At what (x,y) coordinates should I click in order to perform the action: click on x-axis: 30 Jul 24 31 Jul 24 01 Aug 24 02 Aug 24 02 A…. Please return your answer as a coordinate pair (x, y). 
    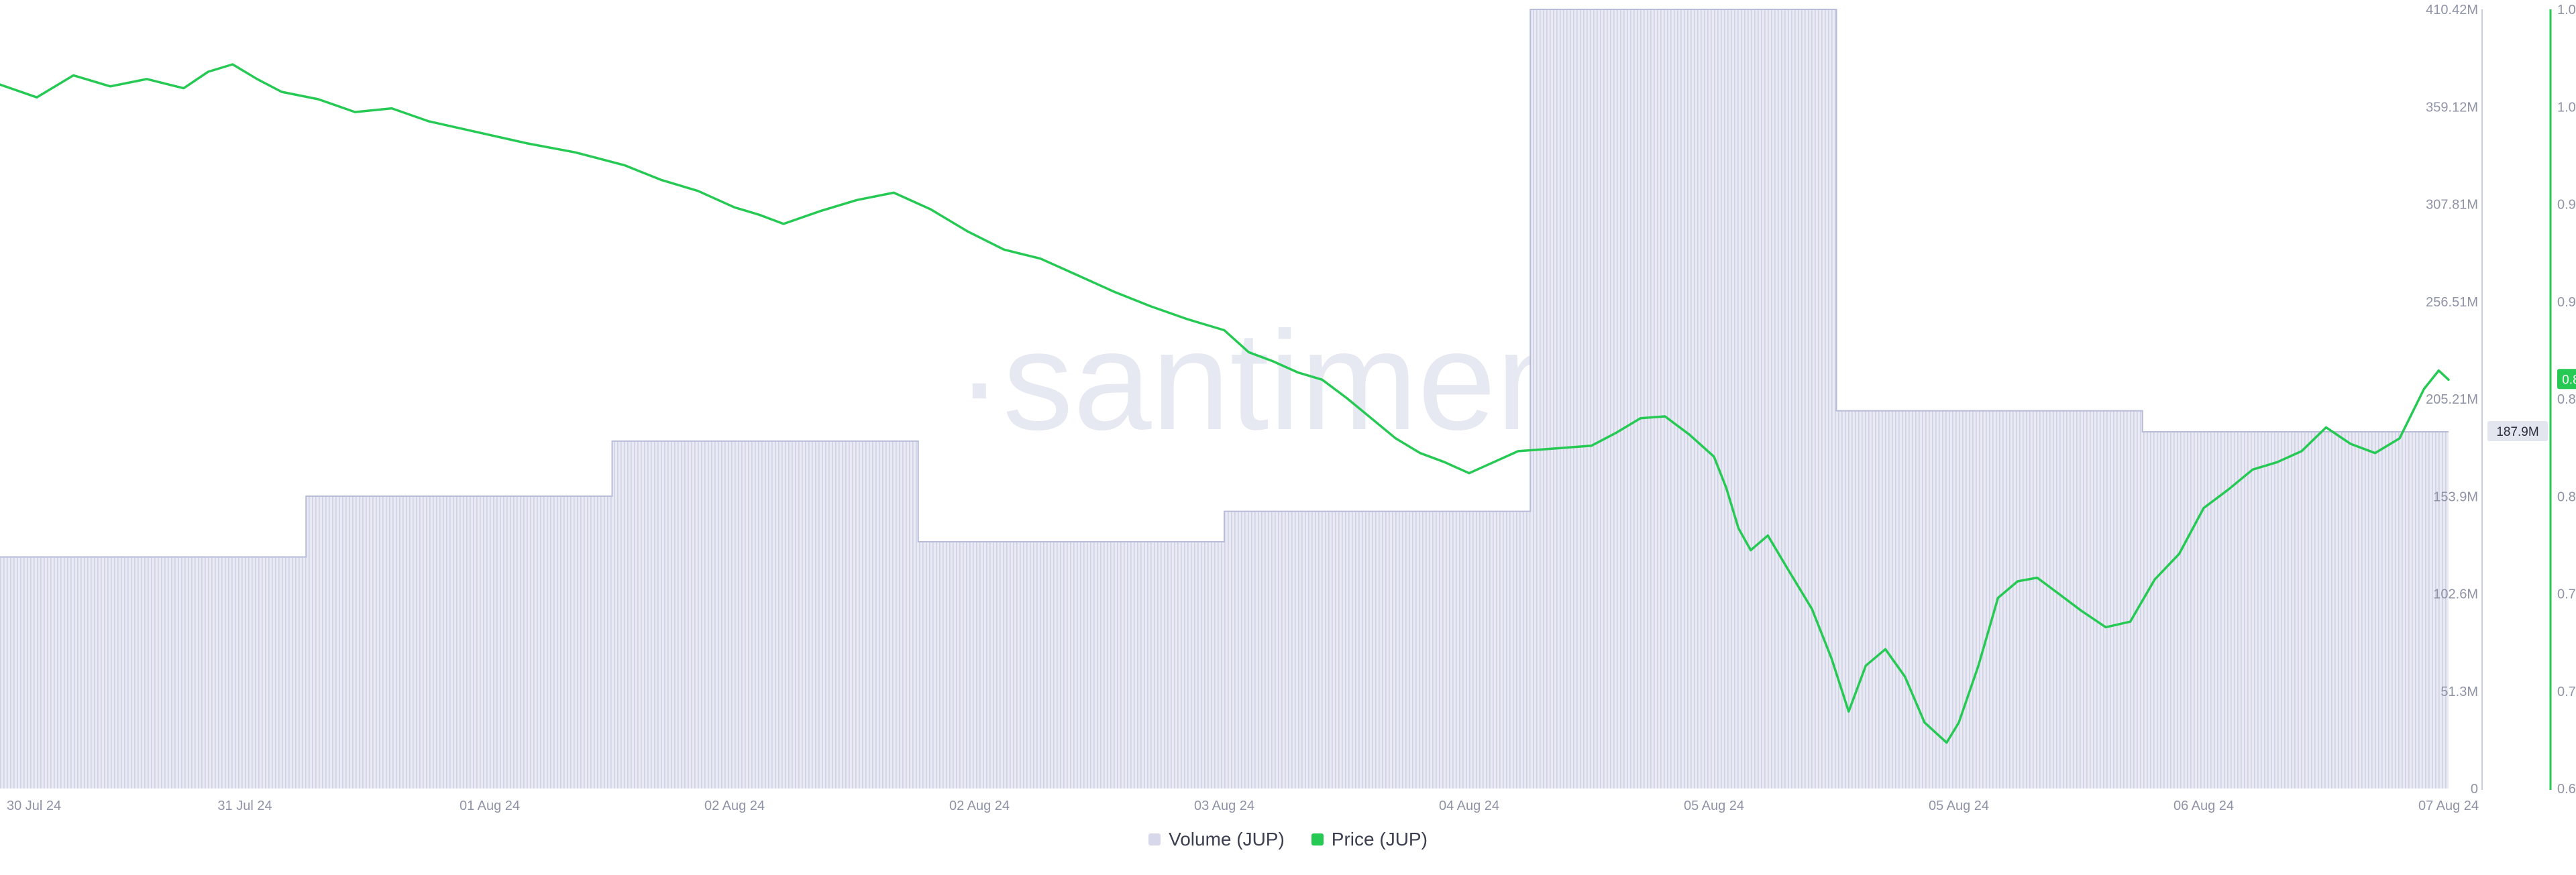
    Looking at the image, I should click on (1243, 806).